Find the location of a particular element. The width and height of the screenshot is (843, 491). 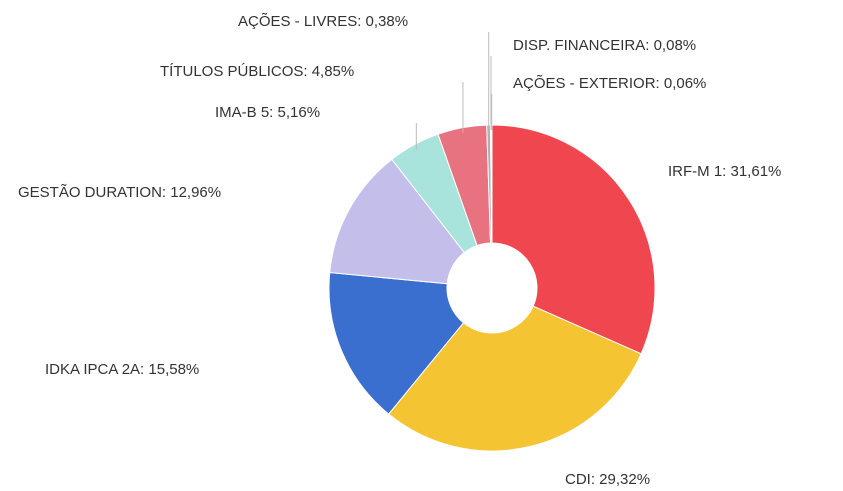

slice-label: GESTÃO DURATION: 12,96% is located at coordinates (119, 192).